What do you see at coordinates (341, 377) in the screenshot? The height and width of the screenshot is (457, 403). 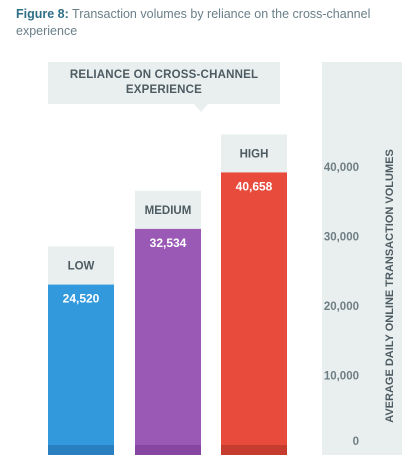 I see `y-tick-label: 10,000` at bounding box center [341, 377].